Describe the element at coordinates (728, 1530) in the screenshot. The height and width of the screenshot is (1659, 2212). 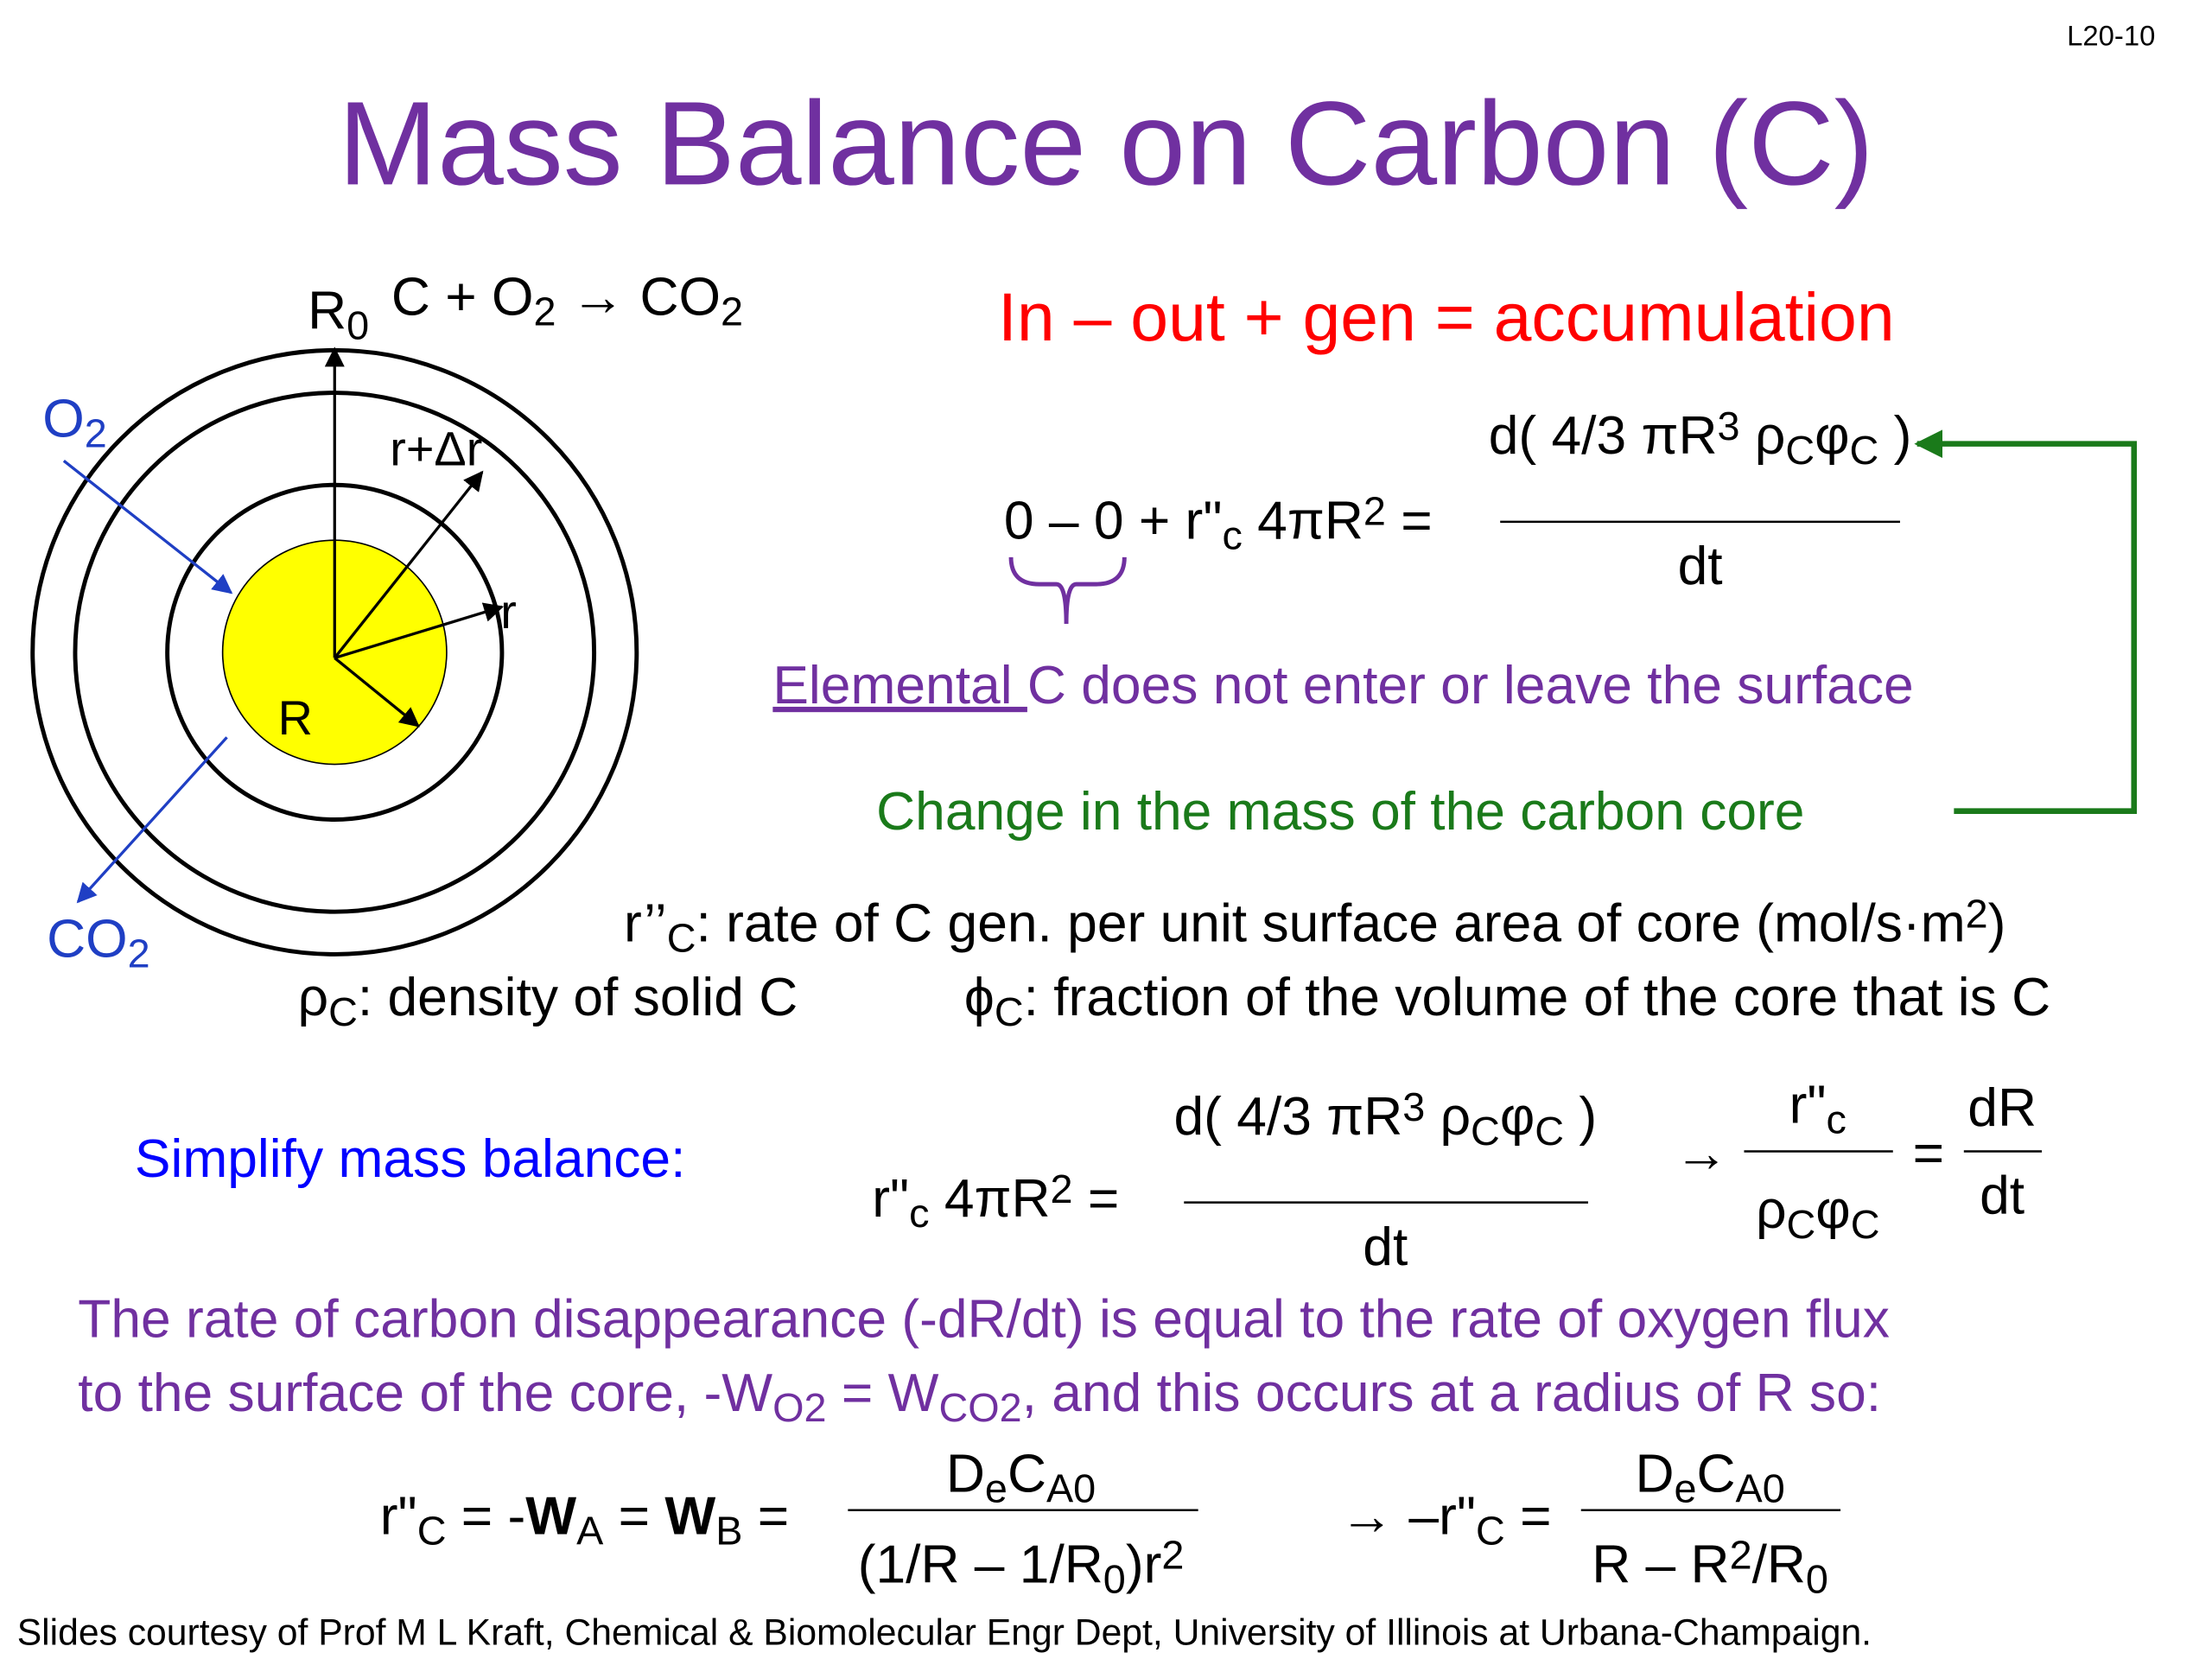
I see `text-segment: B` at that location.